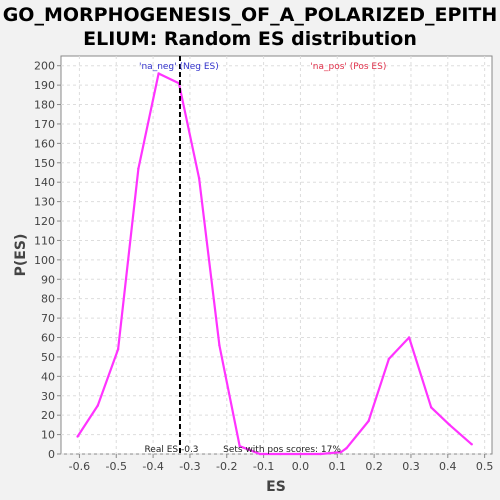 The height and width of the screenshot is (500, 500). I want to click on y-tick-label: 130, so click(44, 202).